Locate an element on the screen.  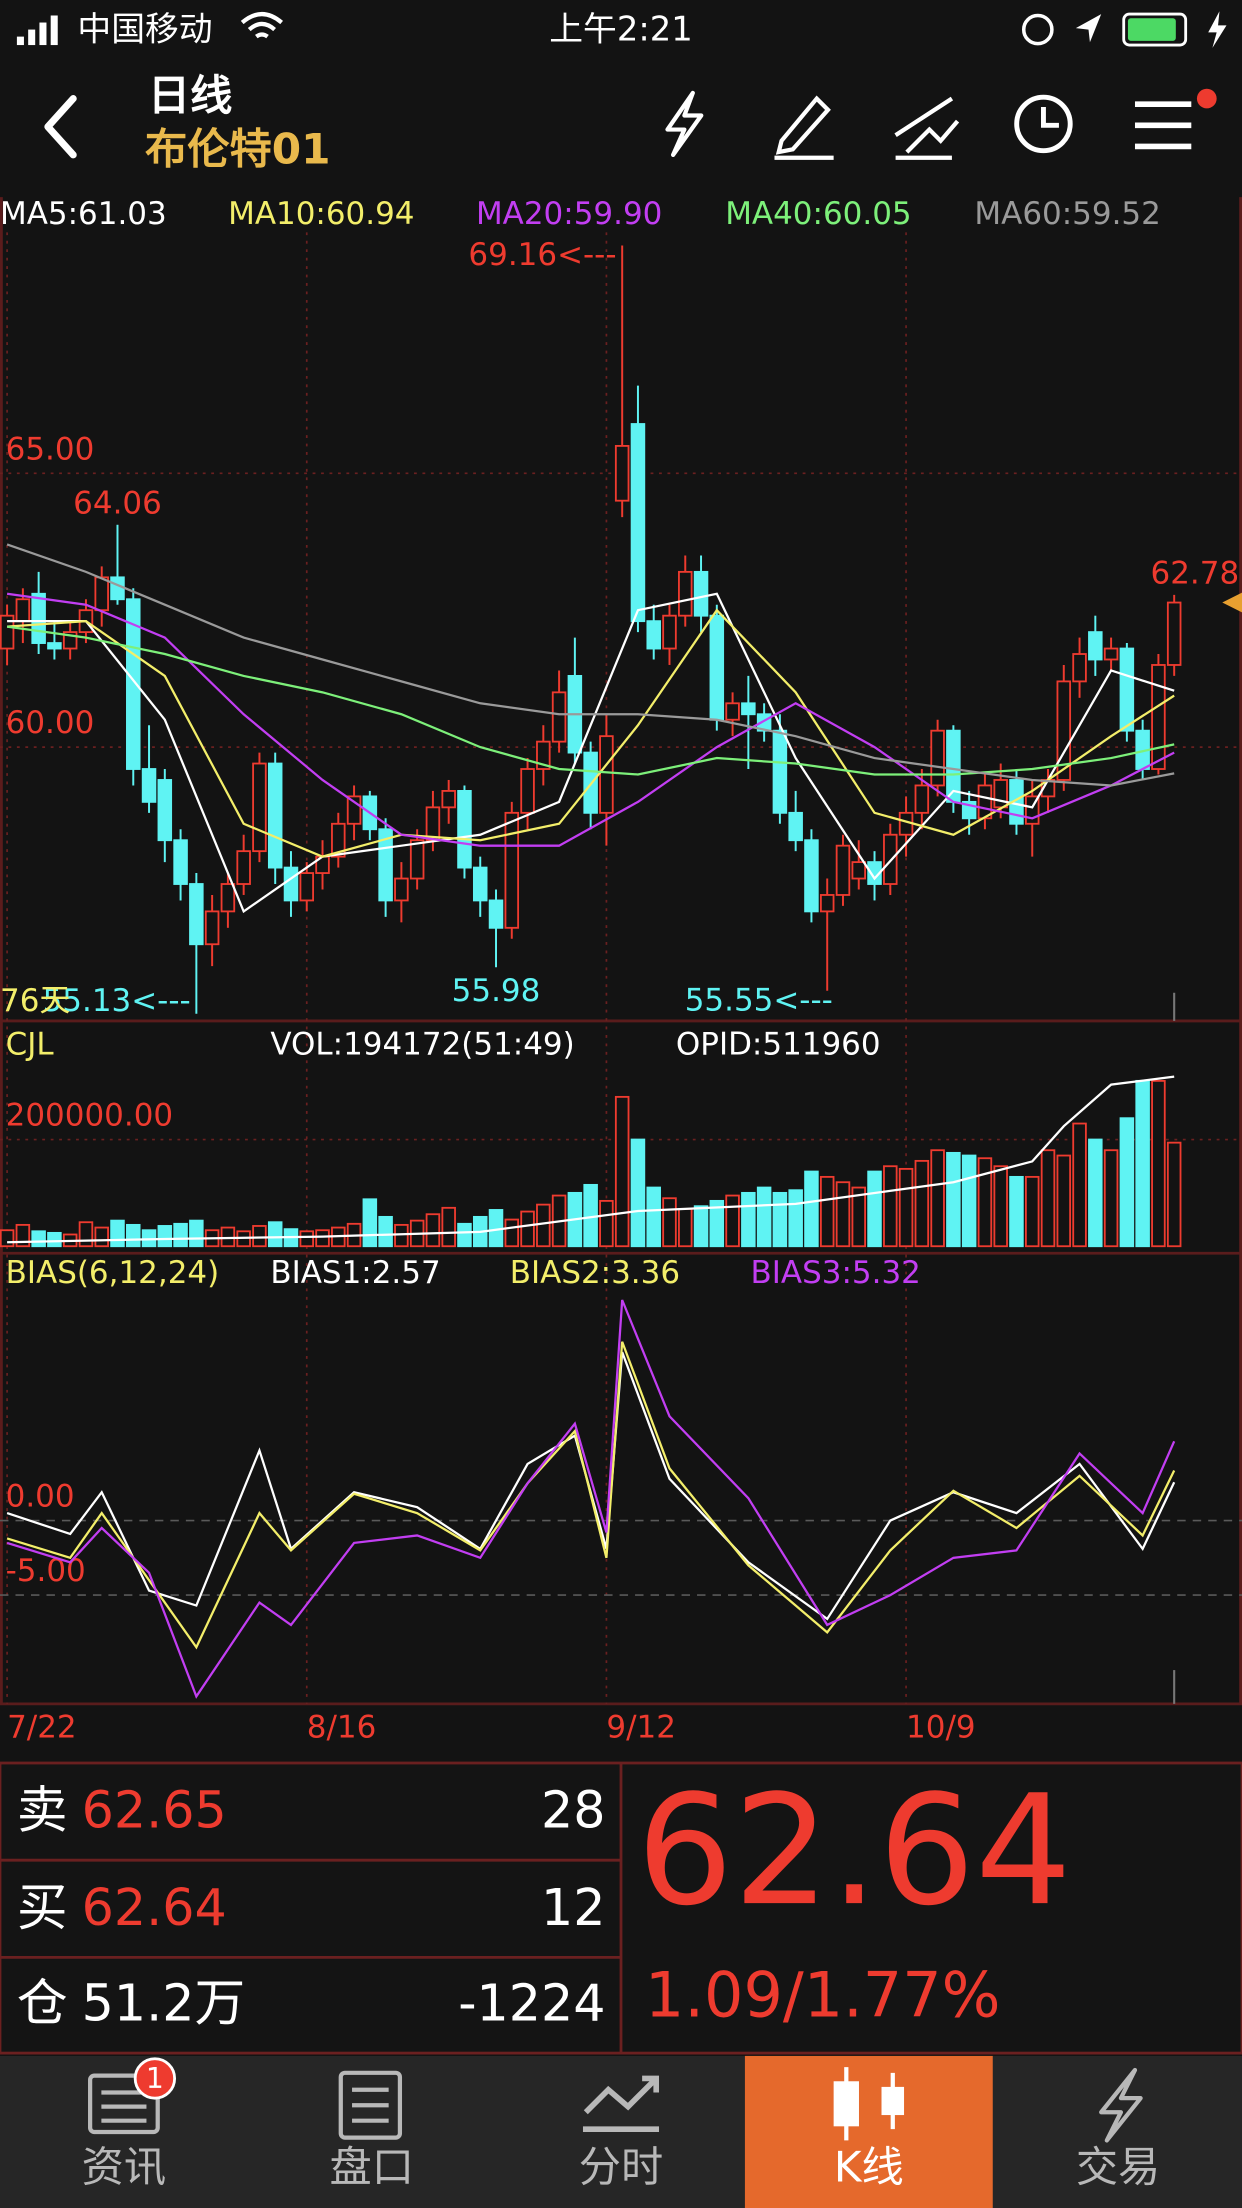
bid-price: 62.64 is located at coordinates (154, 1907).